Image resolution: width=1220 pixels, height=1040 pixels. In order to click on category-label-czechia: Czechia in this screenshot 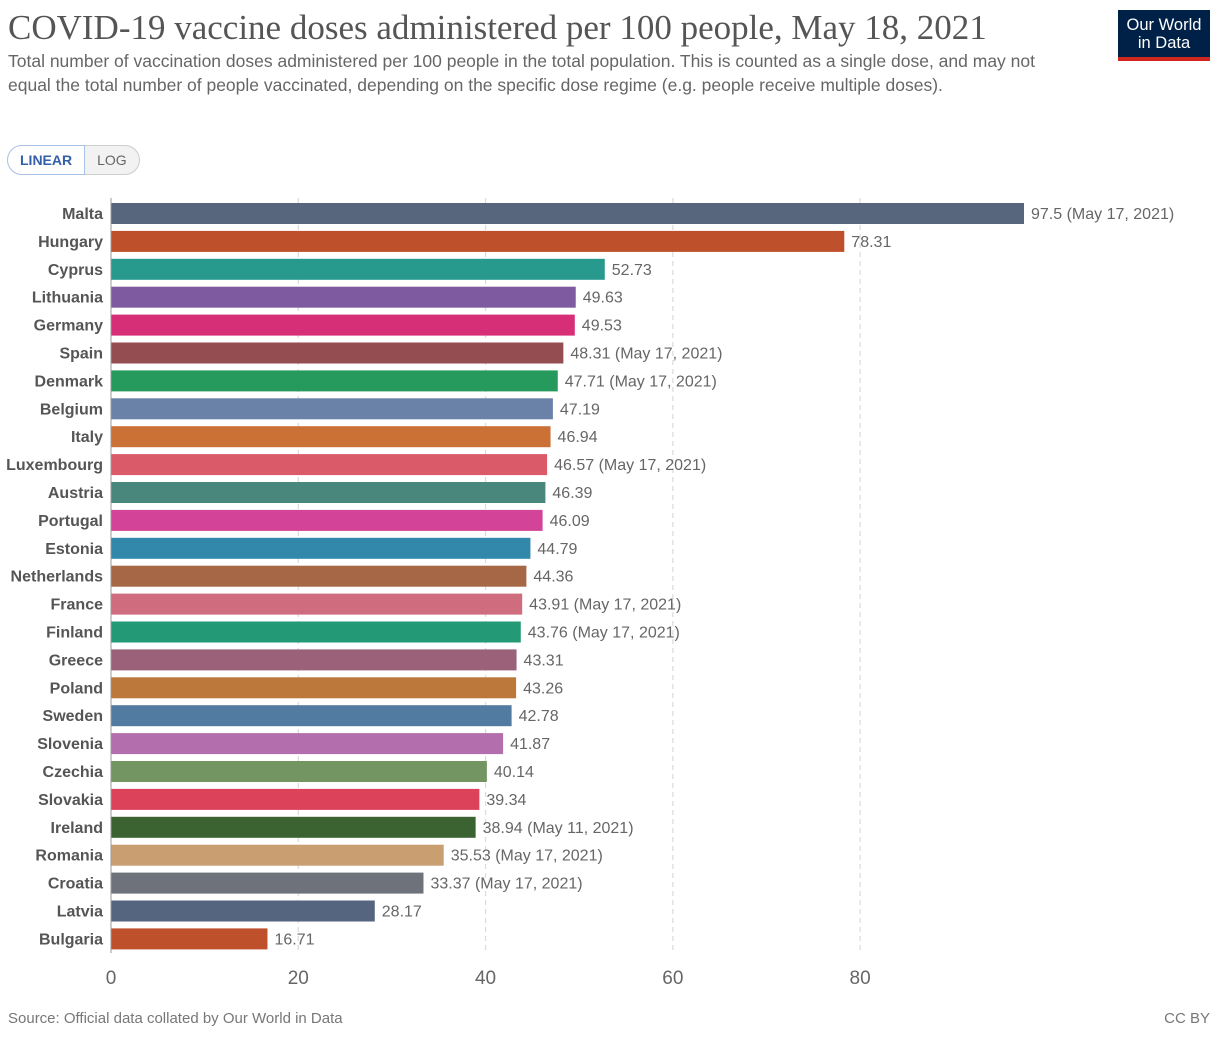, I will do `click(73, 772)`.